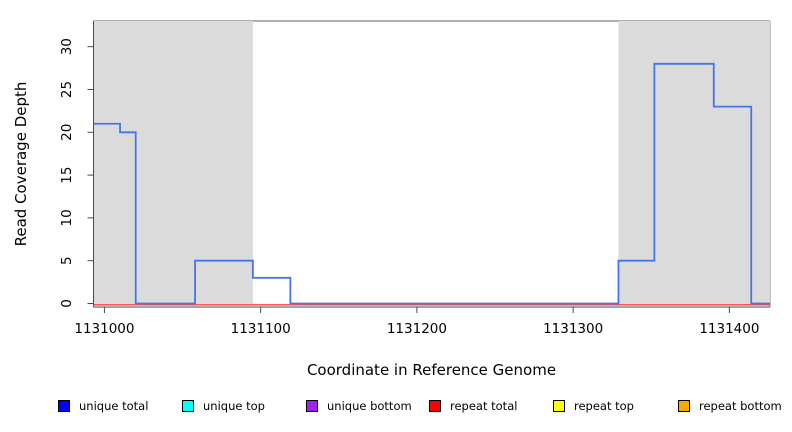  Describe the element at coordinates (67, 175) in the screenshot. I see `y-tick-label: 15` at that location.